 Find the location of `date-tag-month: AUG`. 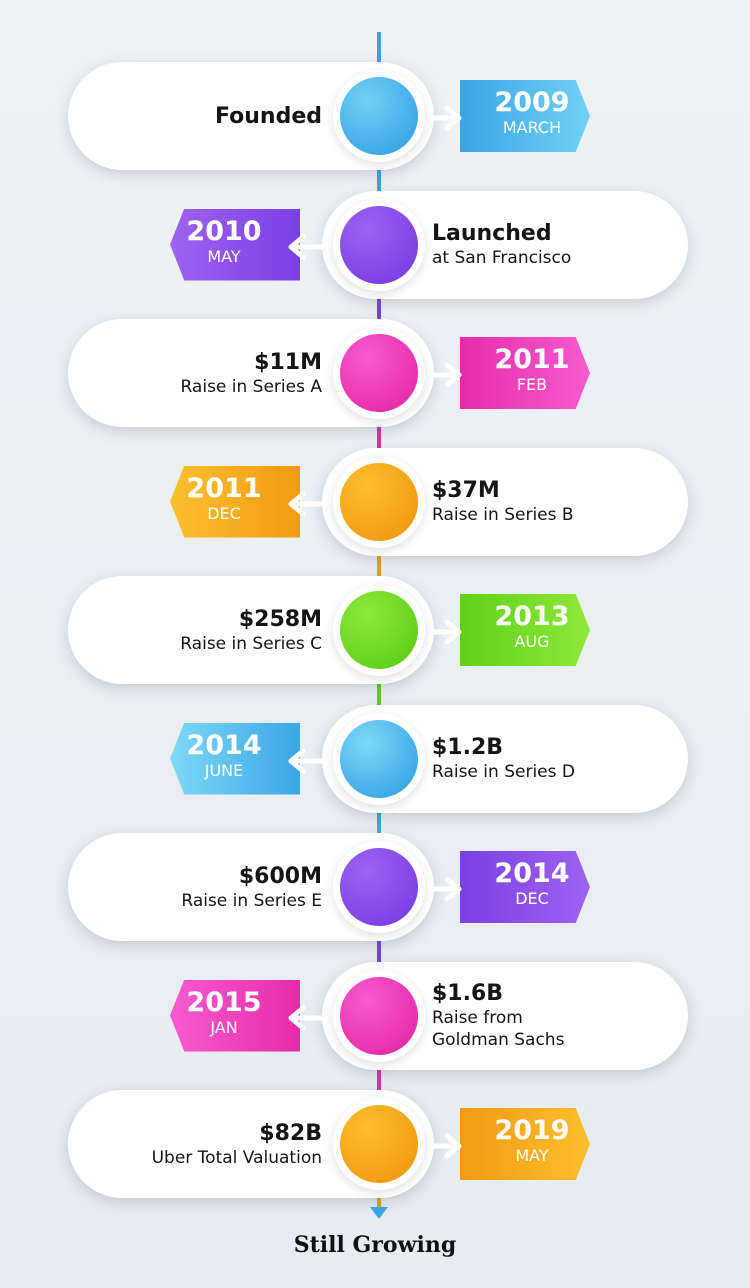

date-tag-month: AUG is located at coordinates (532, 641).